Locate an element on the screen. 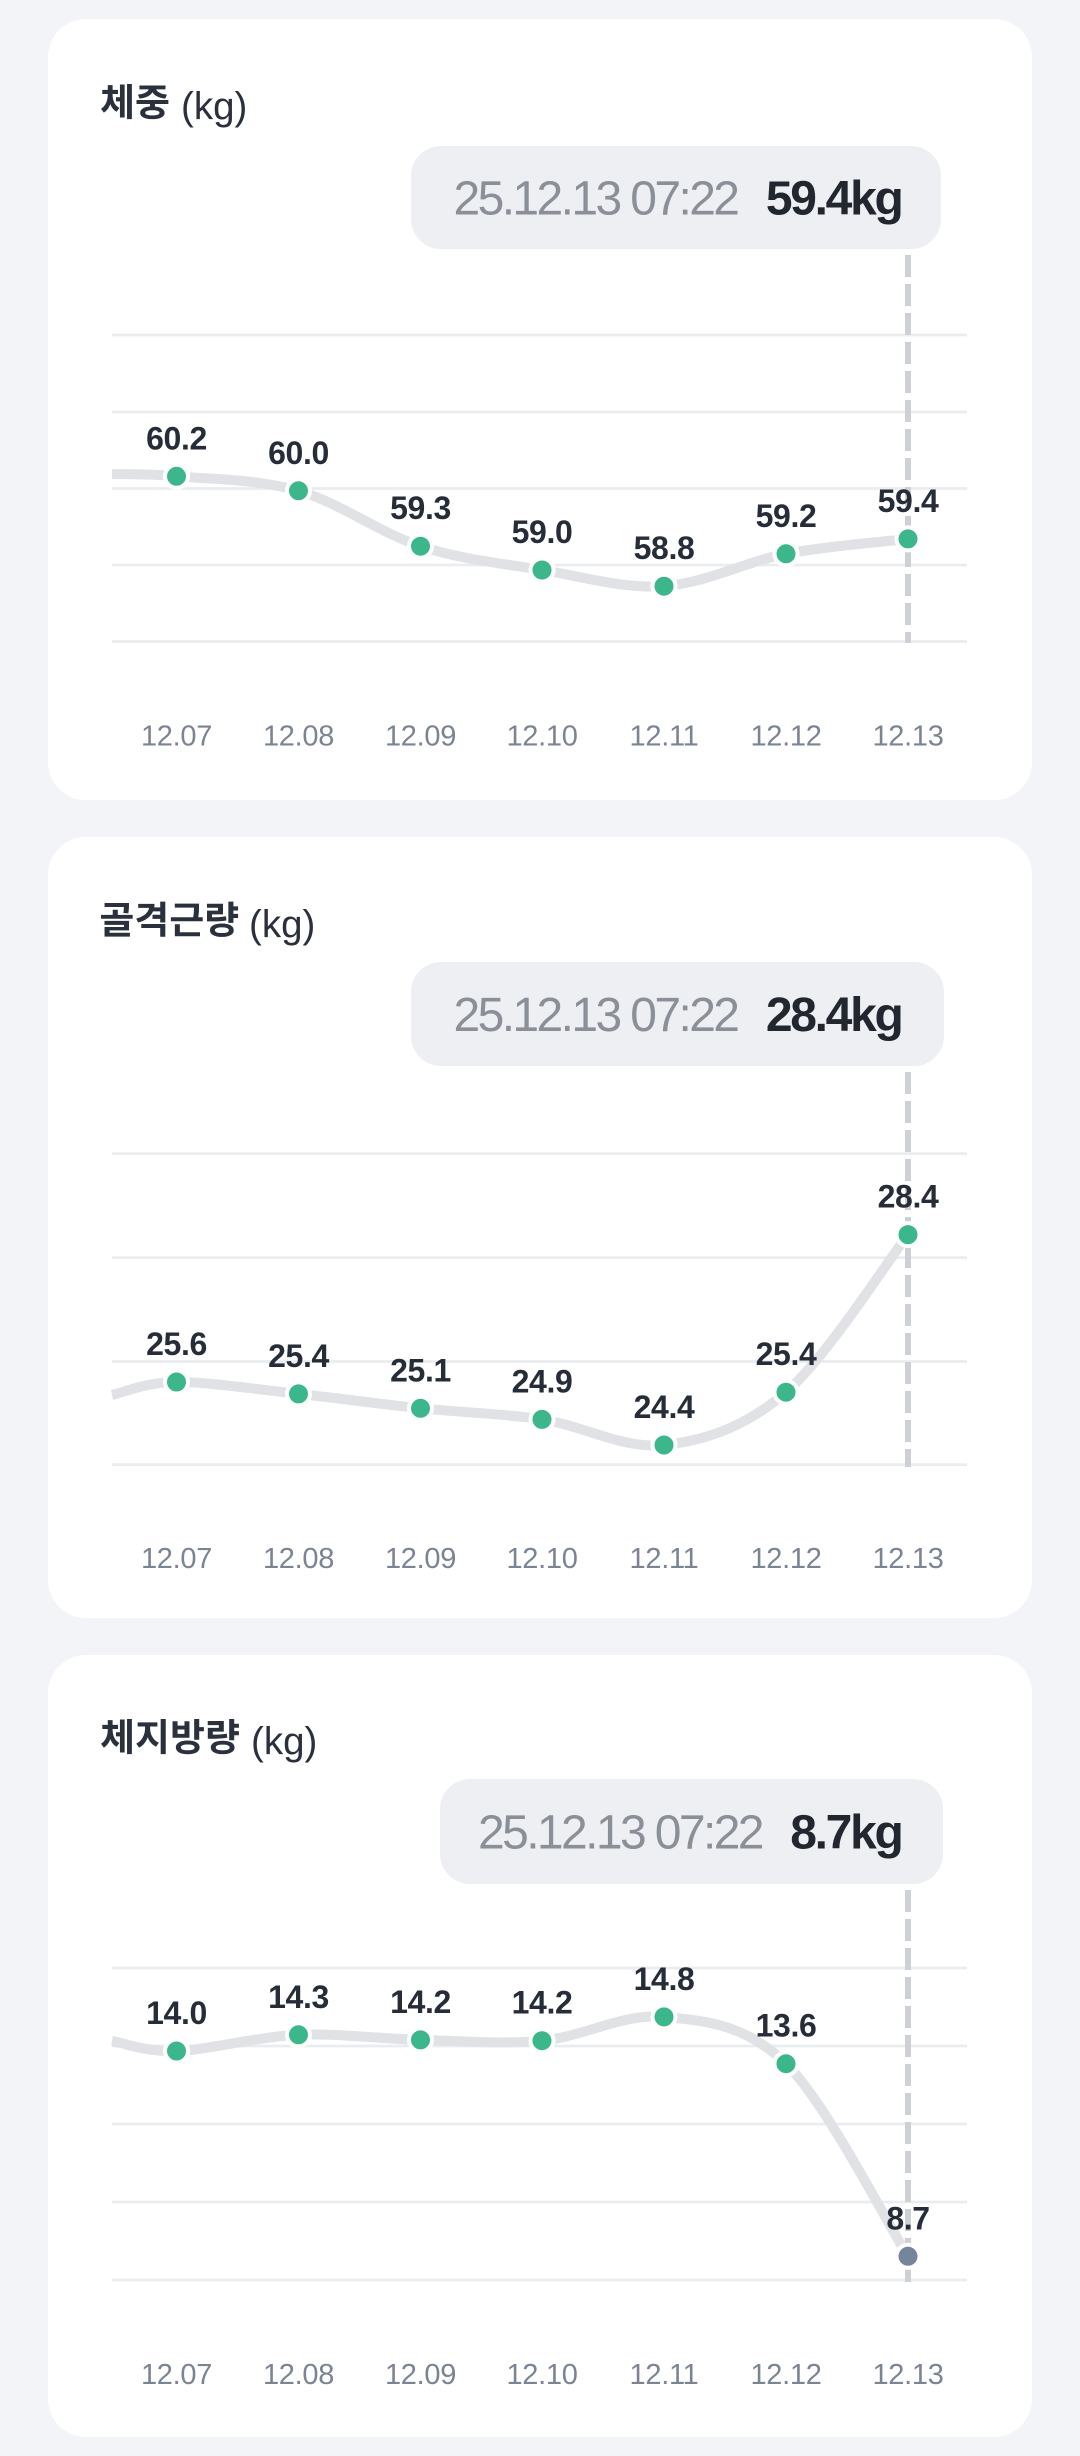 The image size is (1080, 2456). svg-text: 60.2 is located at coordinates (176, 438).